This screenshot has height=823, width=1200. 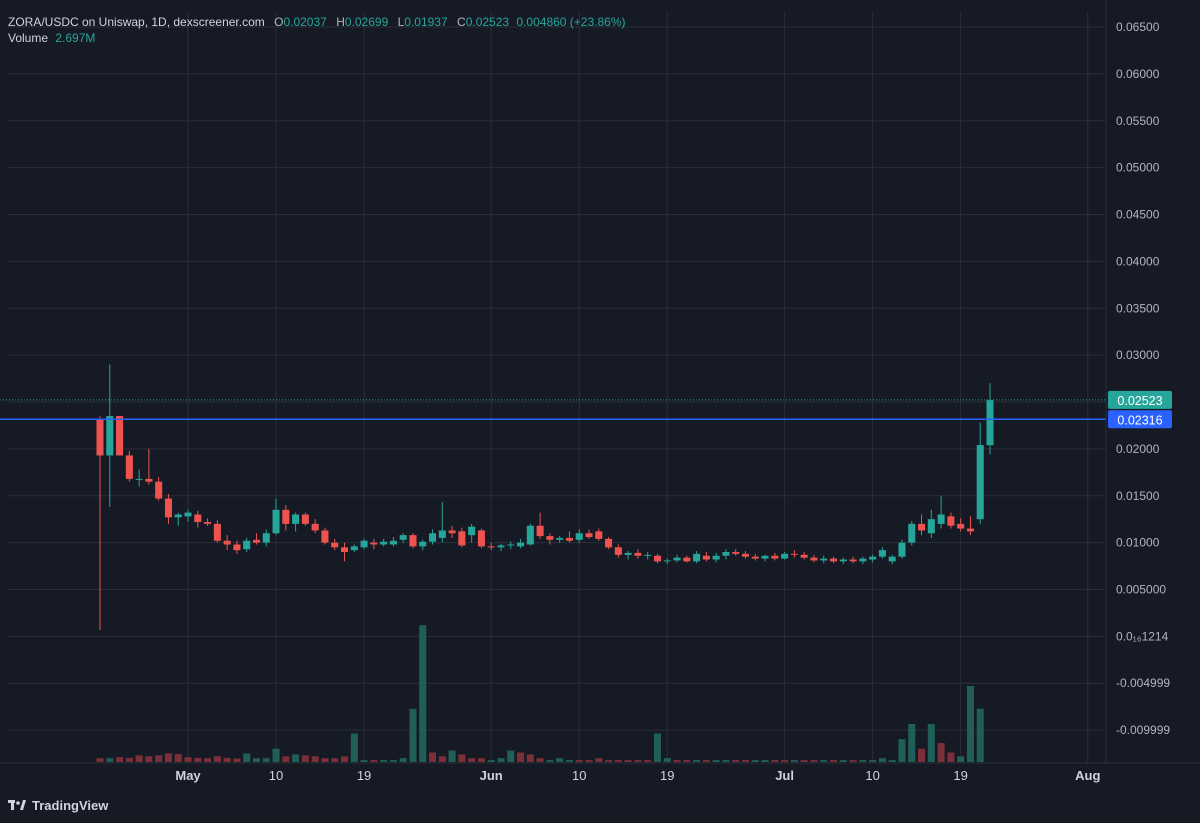 I want to click on change-value: 0.004860 (+23.86%), so click(x=571, y=22).